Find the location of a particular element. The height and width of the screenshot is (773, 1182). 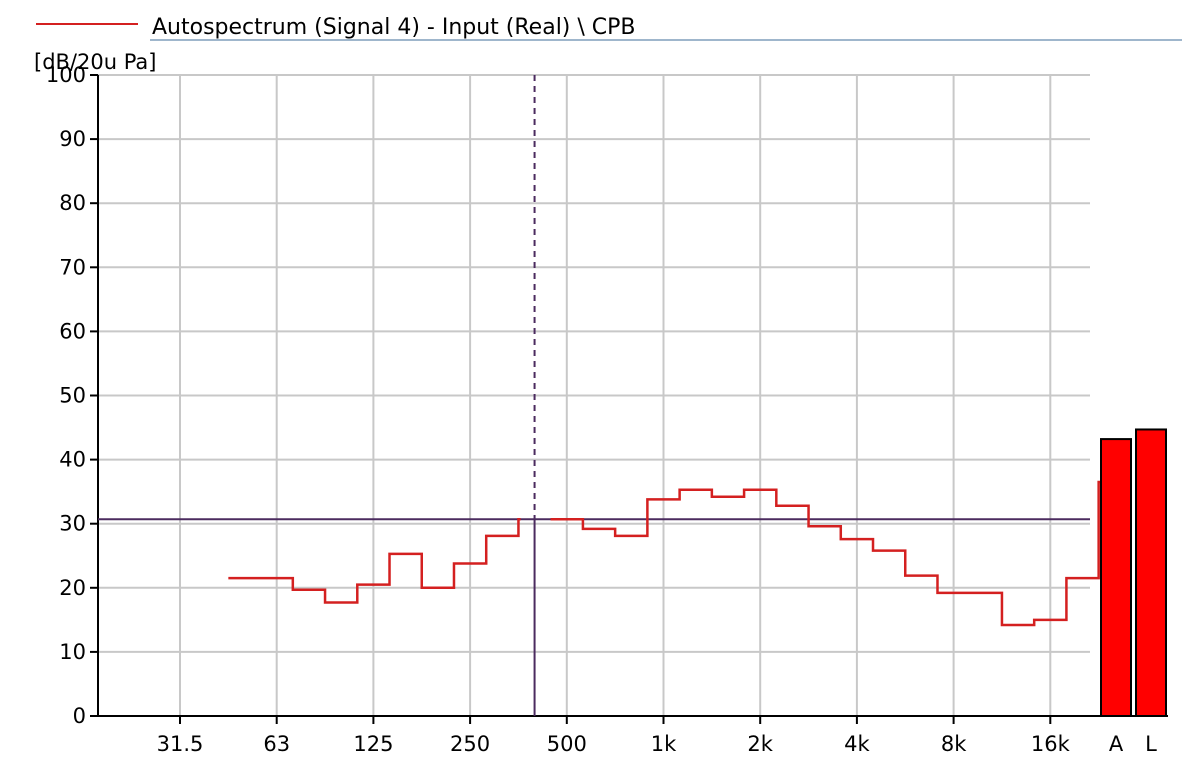

overall-bar-label: L is located at coordinates (1151, 744).